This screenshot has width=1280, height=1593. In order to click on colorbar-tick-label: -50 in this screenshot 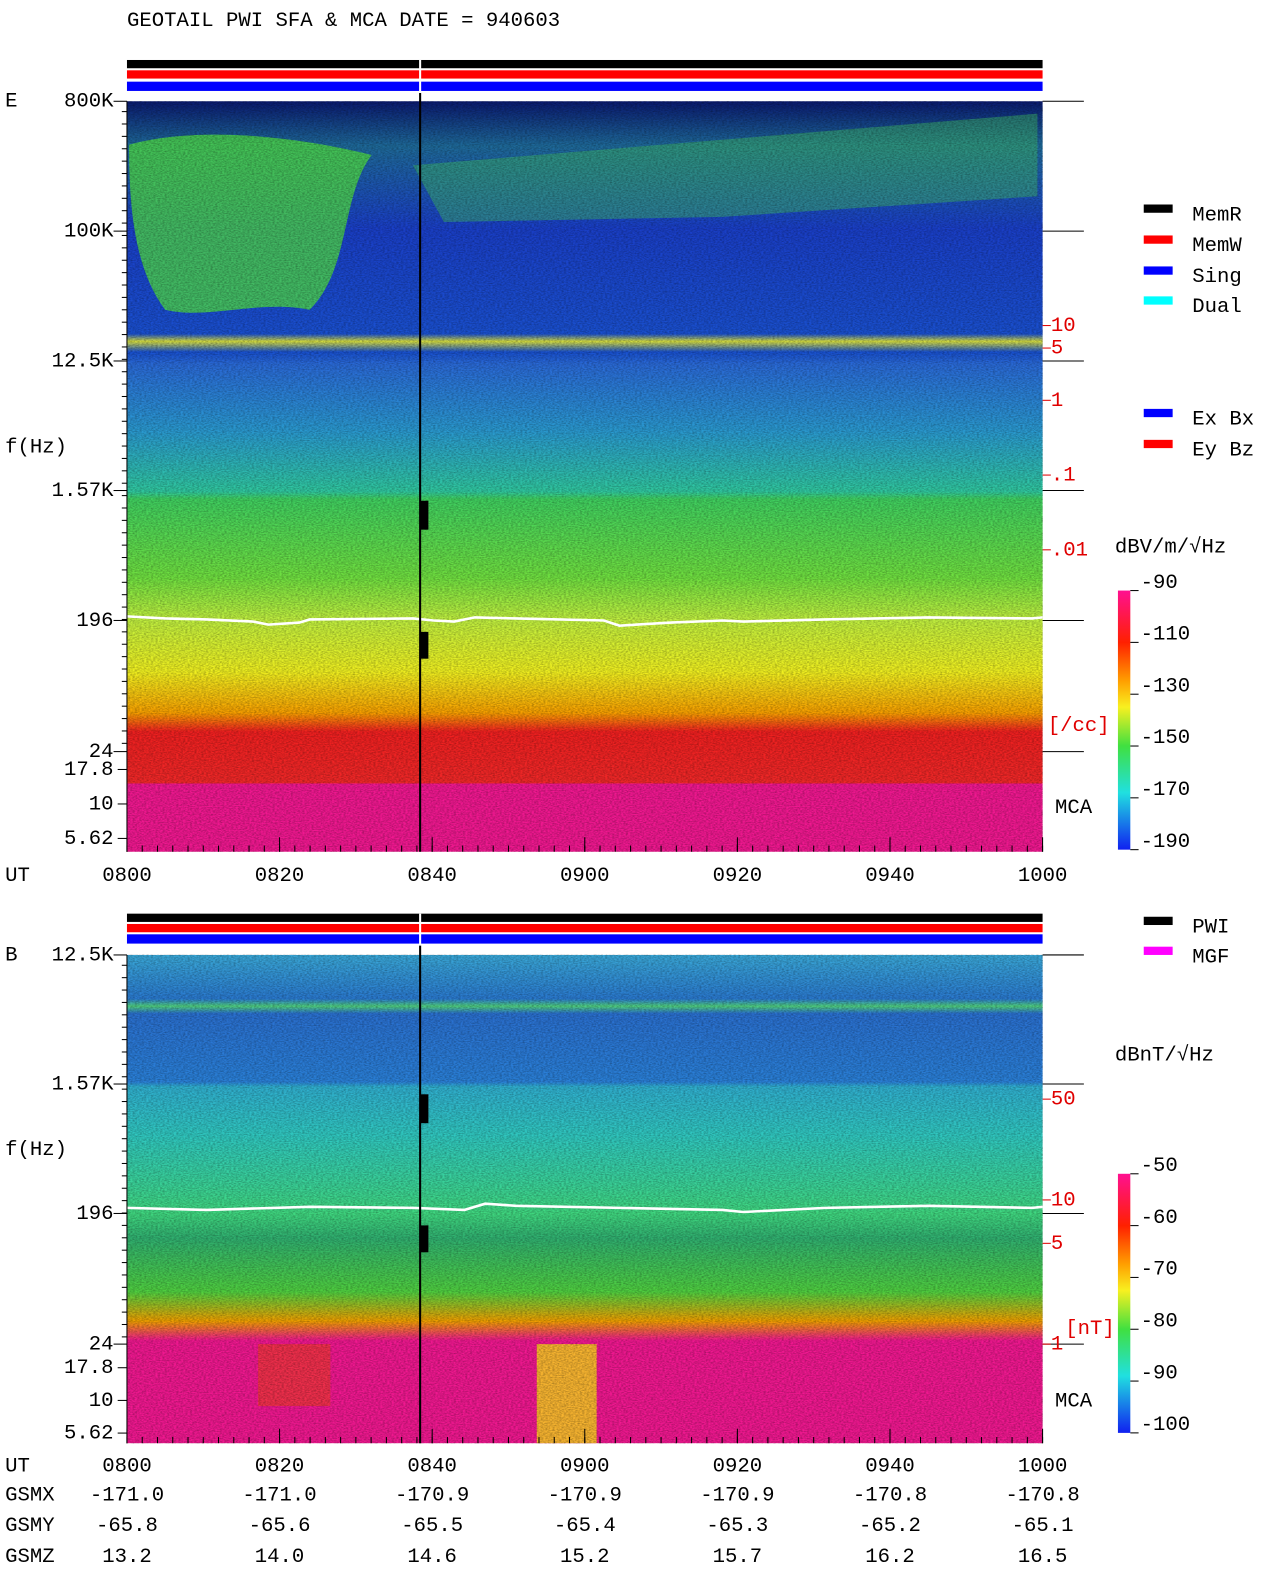, I will do `click(1159, 1166)`.